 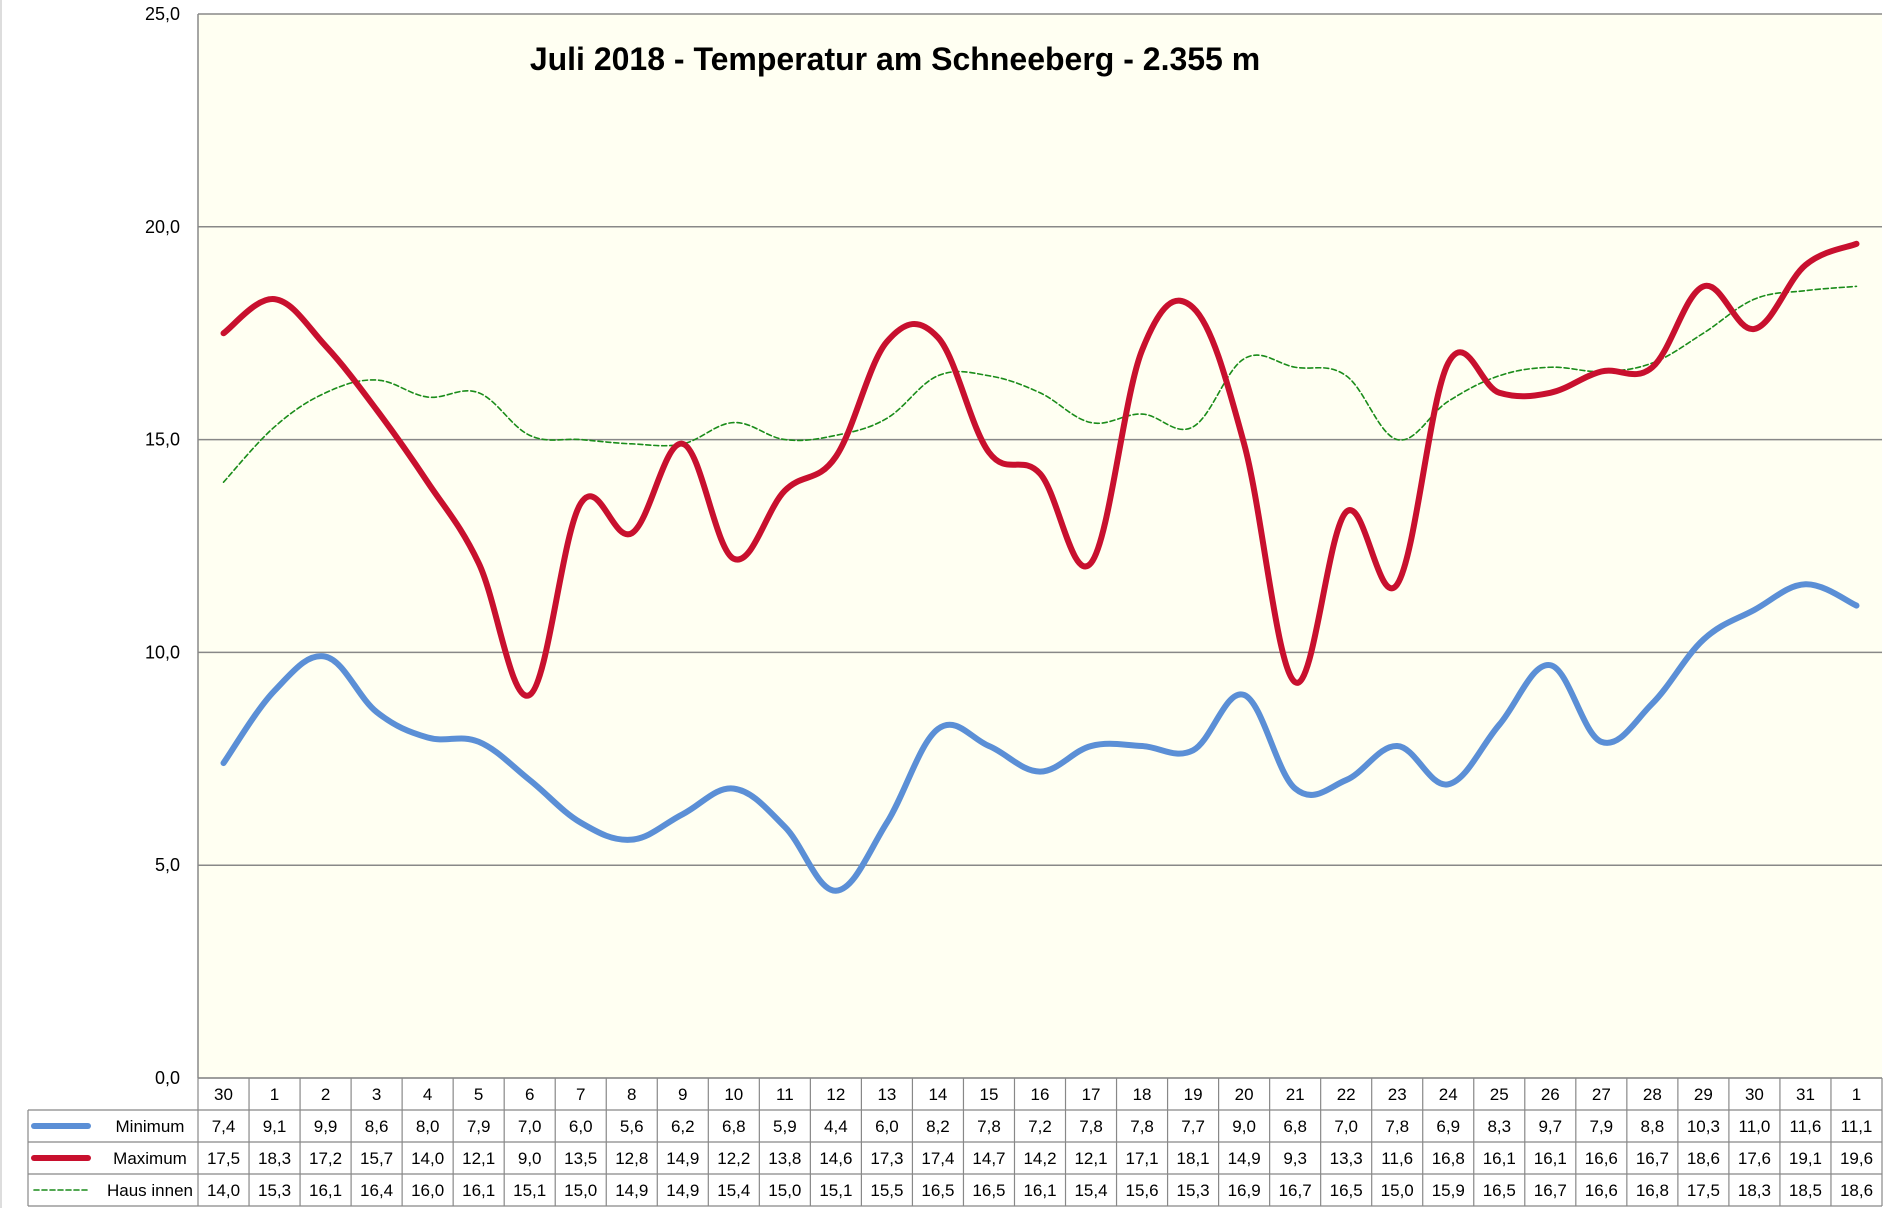 What do you see at coordinates (1090, 1190) in the screenshot?
I see `data-table-cell: 15,4` at bounding box center [1090, 1190].